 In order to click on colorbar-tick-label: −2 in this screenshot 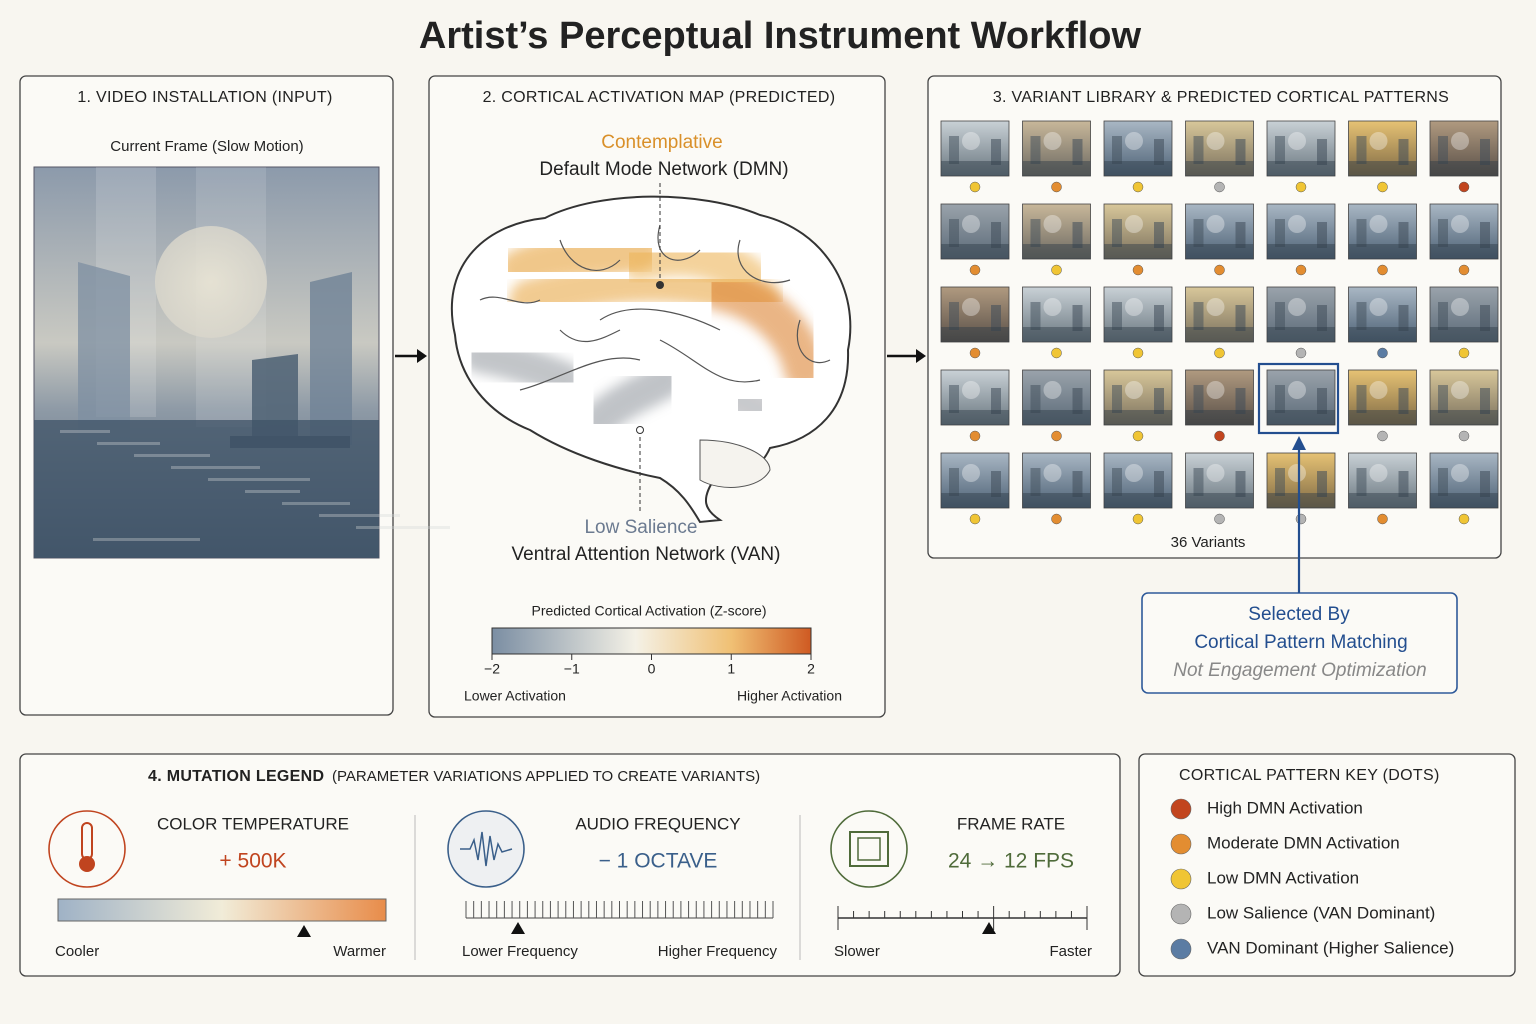, I will do `click(492, 669)`.